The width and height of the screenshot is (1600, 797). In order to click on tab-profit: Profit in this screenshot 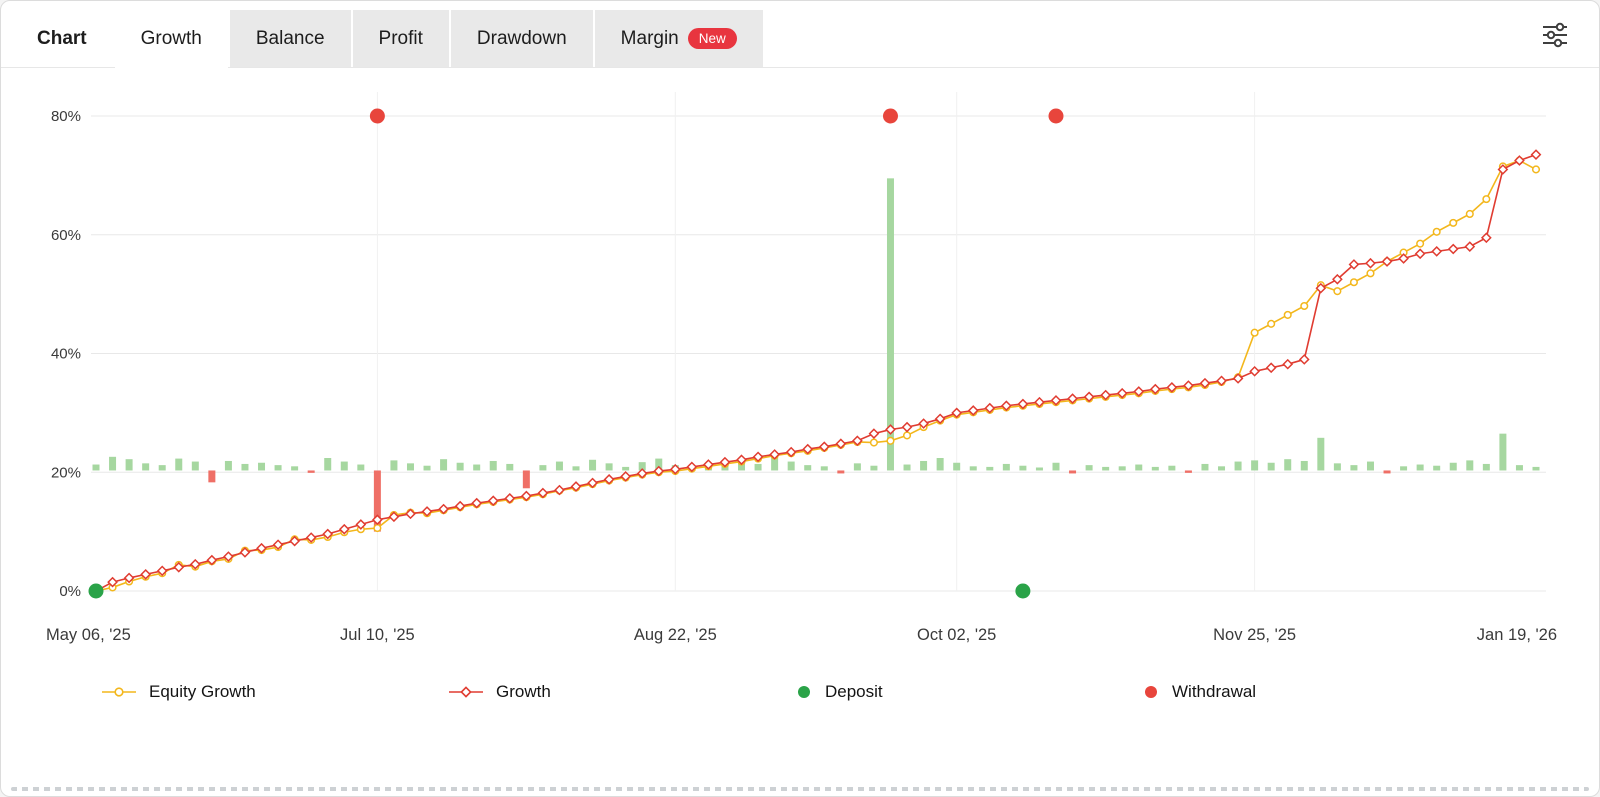, I will do `click(400, 38)`.